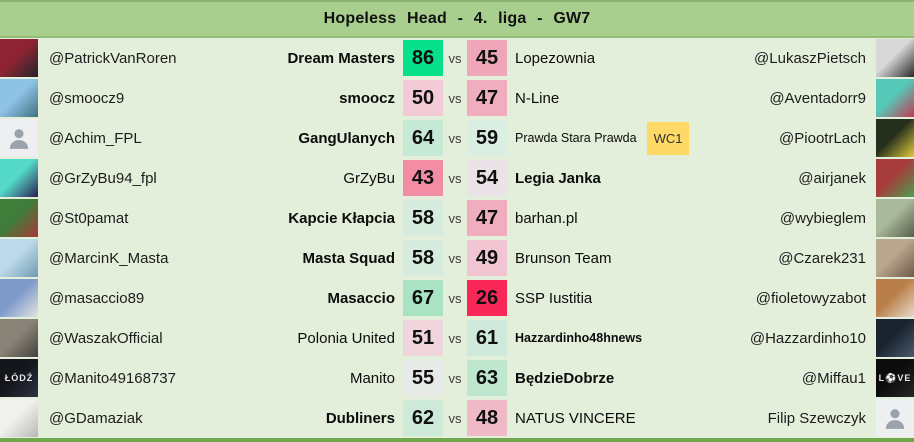 The height and width of the screenshot is (442, 914). What do you see at coordinates (487, 178) in the screenshot?
I see `right-score: 54` at bounding box center [487, 178].